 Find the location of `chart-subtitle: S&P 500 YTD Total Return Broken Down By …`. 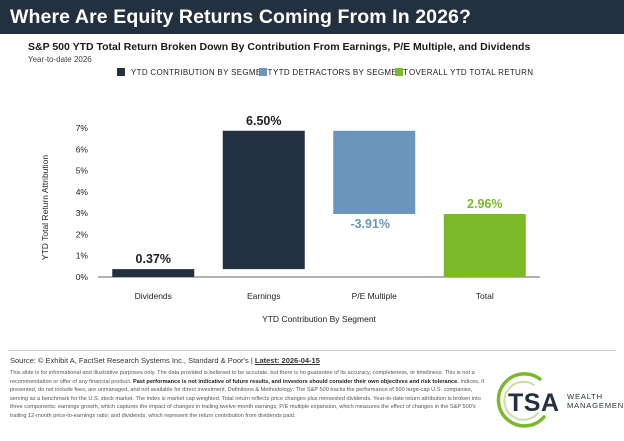

chart-subtitle: S&P 500 YTD Total Return Broken Down By … is located at coordinates (279, 47).